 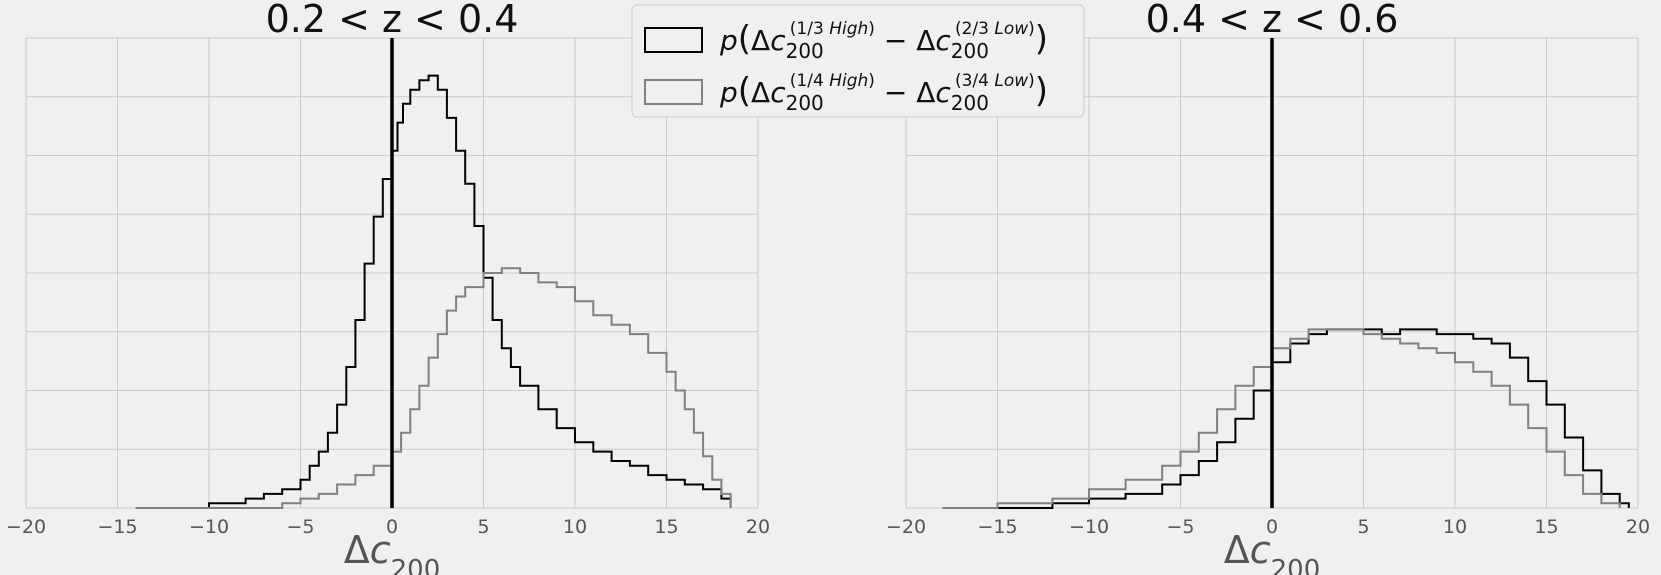 What do you see at coordinates (1272, 20) in the screenshot?
I see `panel-title: 0.4 < z < 0.6` at bounding box center [1272, 20].